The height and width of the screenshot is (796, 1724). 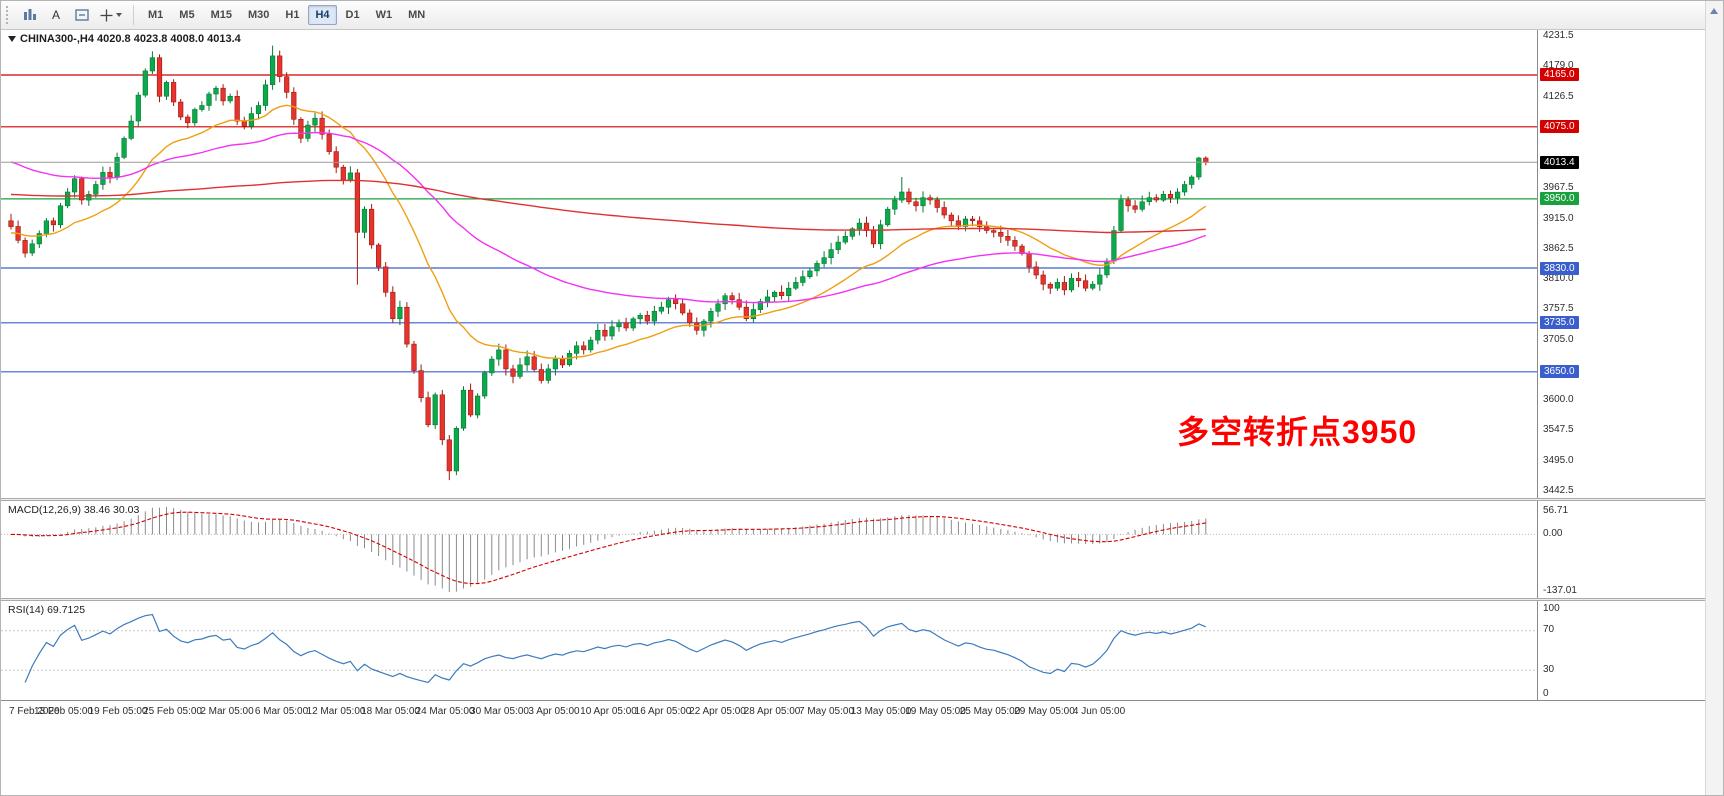 I want to click on axis-price-badge: 4165.0, so click(x=1559, y=75).